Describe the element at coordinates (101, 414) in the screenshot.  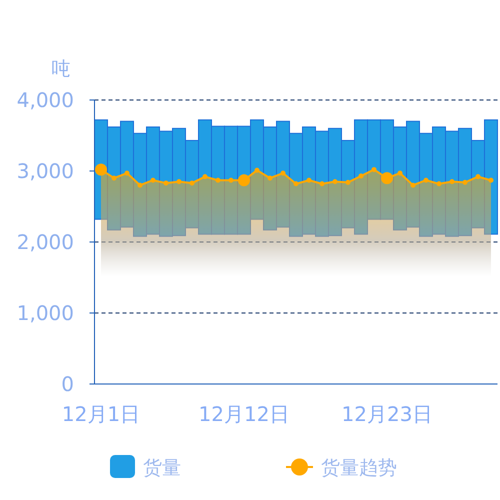
I see `x-tick-label: 12月1日` at that location.